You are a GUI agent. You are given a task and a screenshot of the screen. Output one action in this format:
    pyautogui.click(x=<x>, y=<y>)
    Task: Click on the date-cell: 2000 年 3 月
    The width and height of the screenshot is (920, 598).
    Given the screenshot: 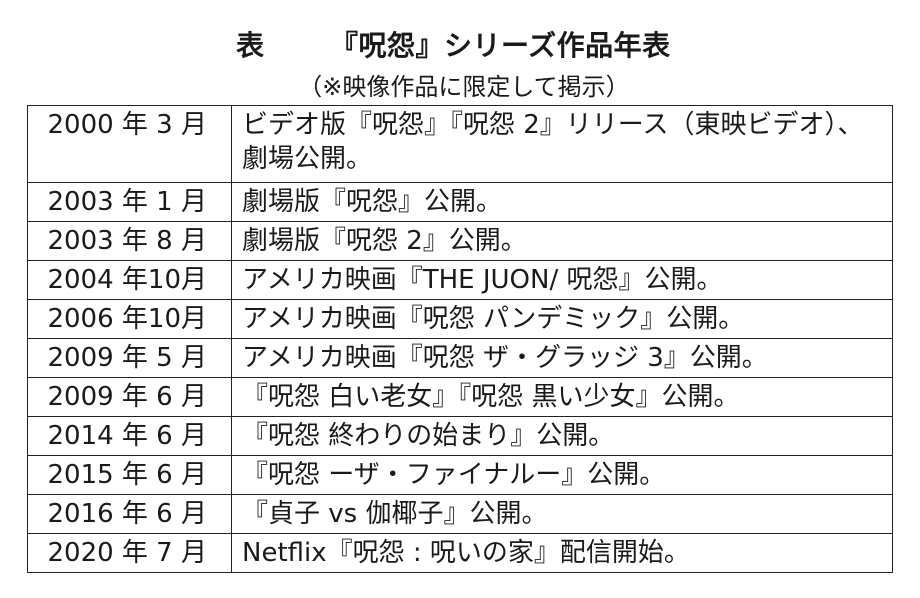 What is the action you would take?
    pyautogui.click(x=129, y=144)
    